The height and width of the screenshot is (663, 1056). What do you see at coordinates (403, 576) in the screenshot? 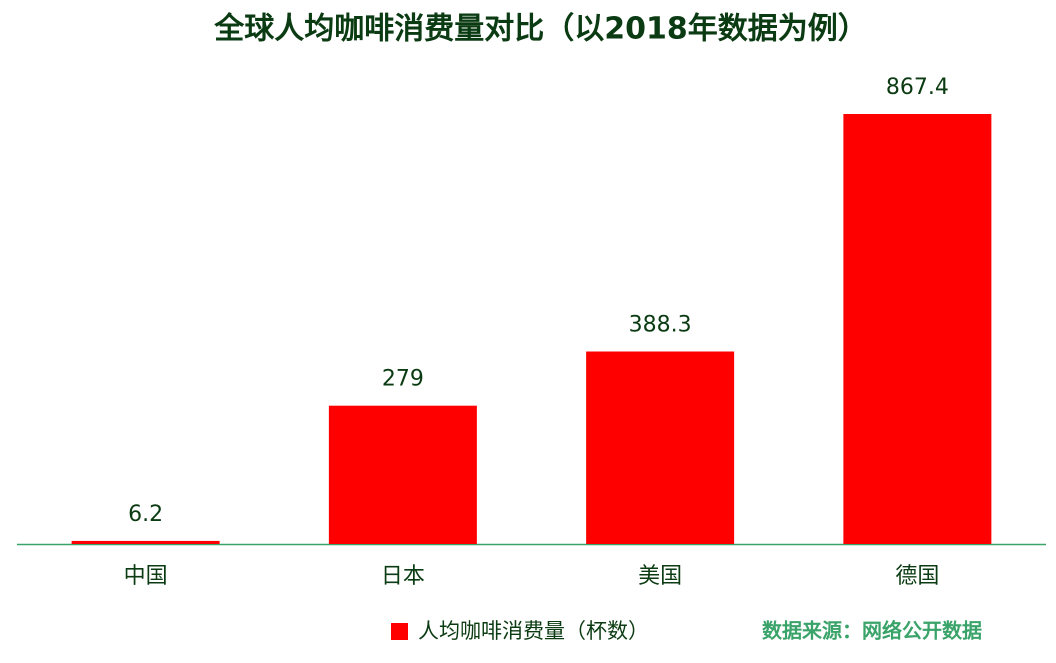
I see `x-tick-label: 日本` at bounding box center [403, 576].